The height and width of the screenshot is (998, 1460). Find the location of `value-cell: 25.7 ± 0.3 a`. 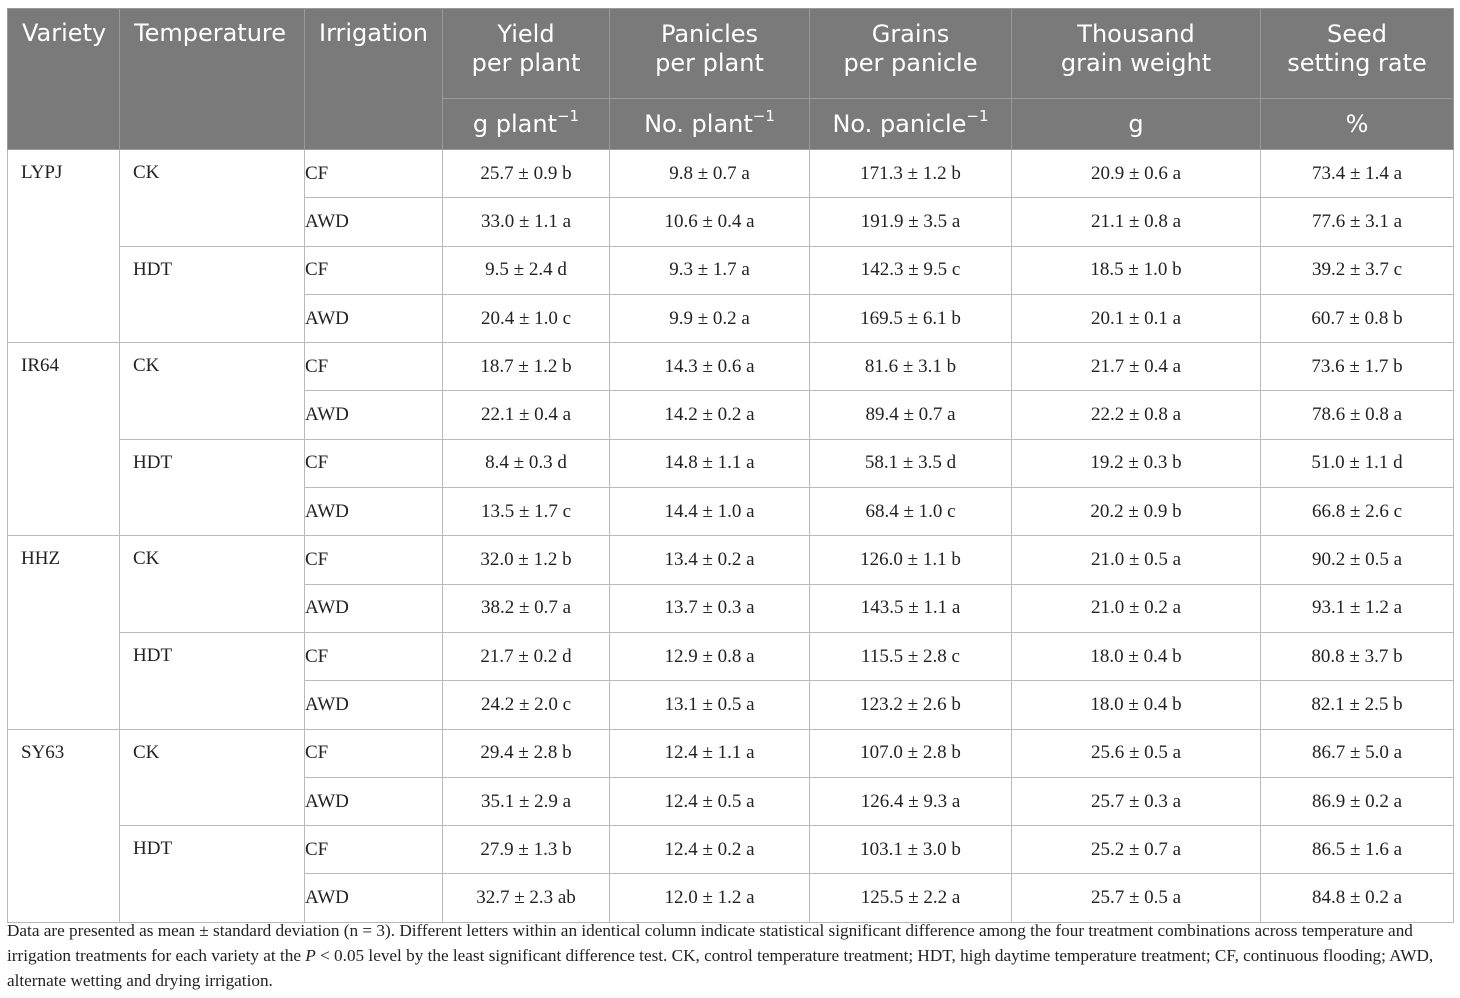

value-cell: 25.7 ± 0.3 a is located at coordinates (1136, 801).